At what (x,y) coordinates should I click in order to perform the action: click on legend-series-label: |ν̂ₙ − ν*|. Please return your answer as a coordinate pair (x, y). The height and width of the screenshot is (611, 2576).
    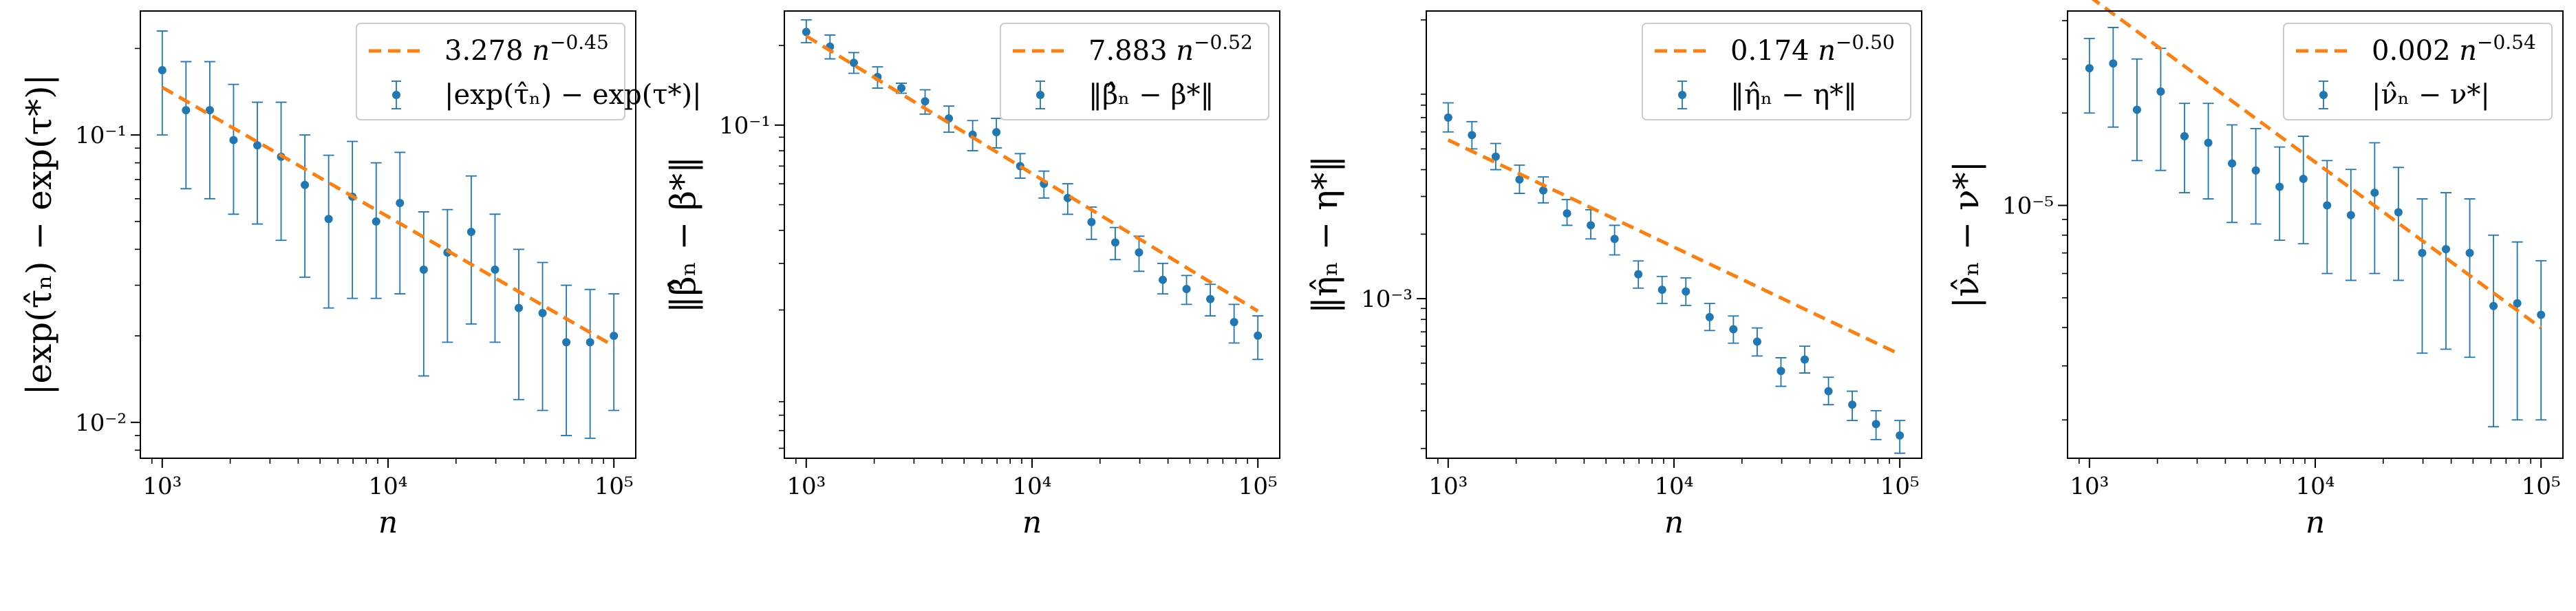
    Looking at the image, I should click on (2431, 95).